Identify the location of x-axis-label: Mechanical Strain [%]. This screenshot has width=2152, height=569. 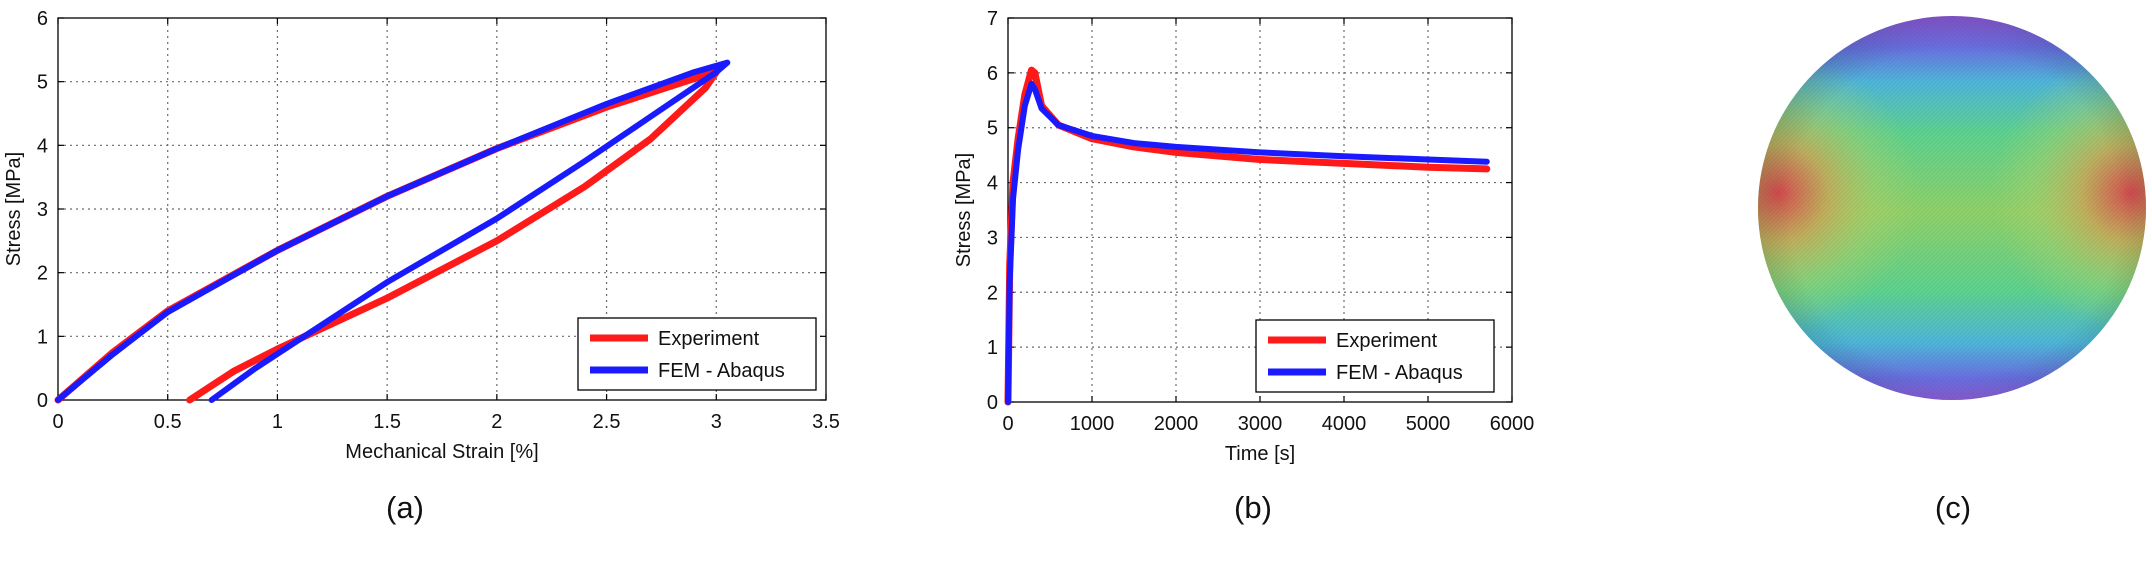
(441, 452).